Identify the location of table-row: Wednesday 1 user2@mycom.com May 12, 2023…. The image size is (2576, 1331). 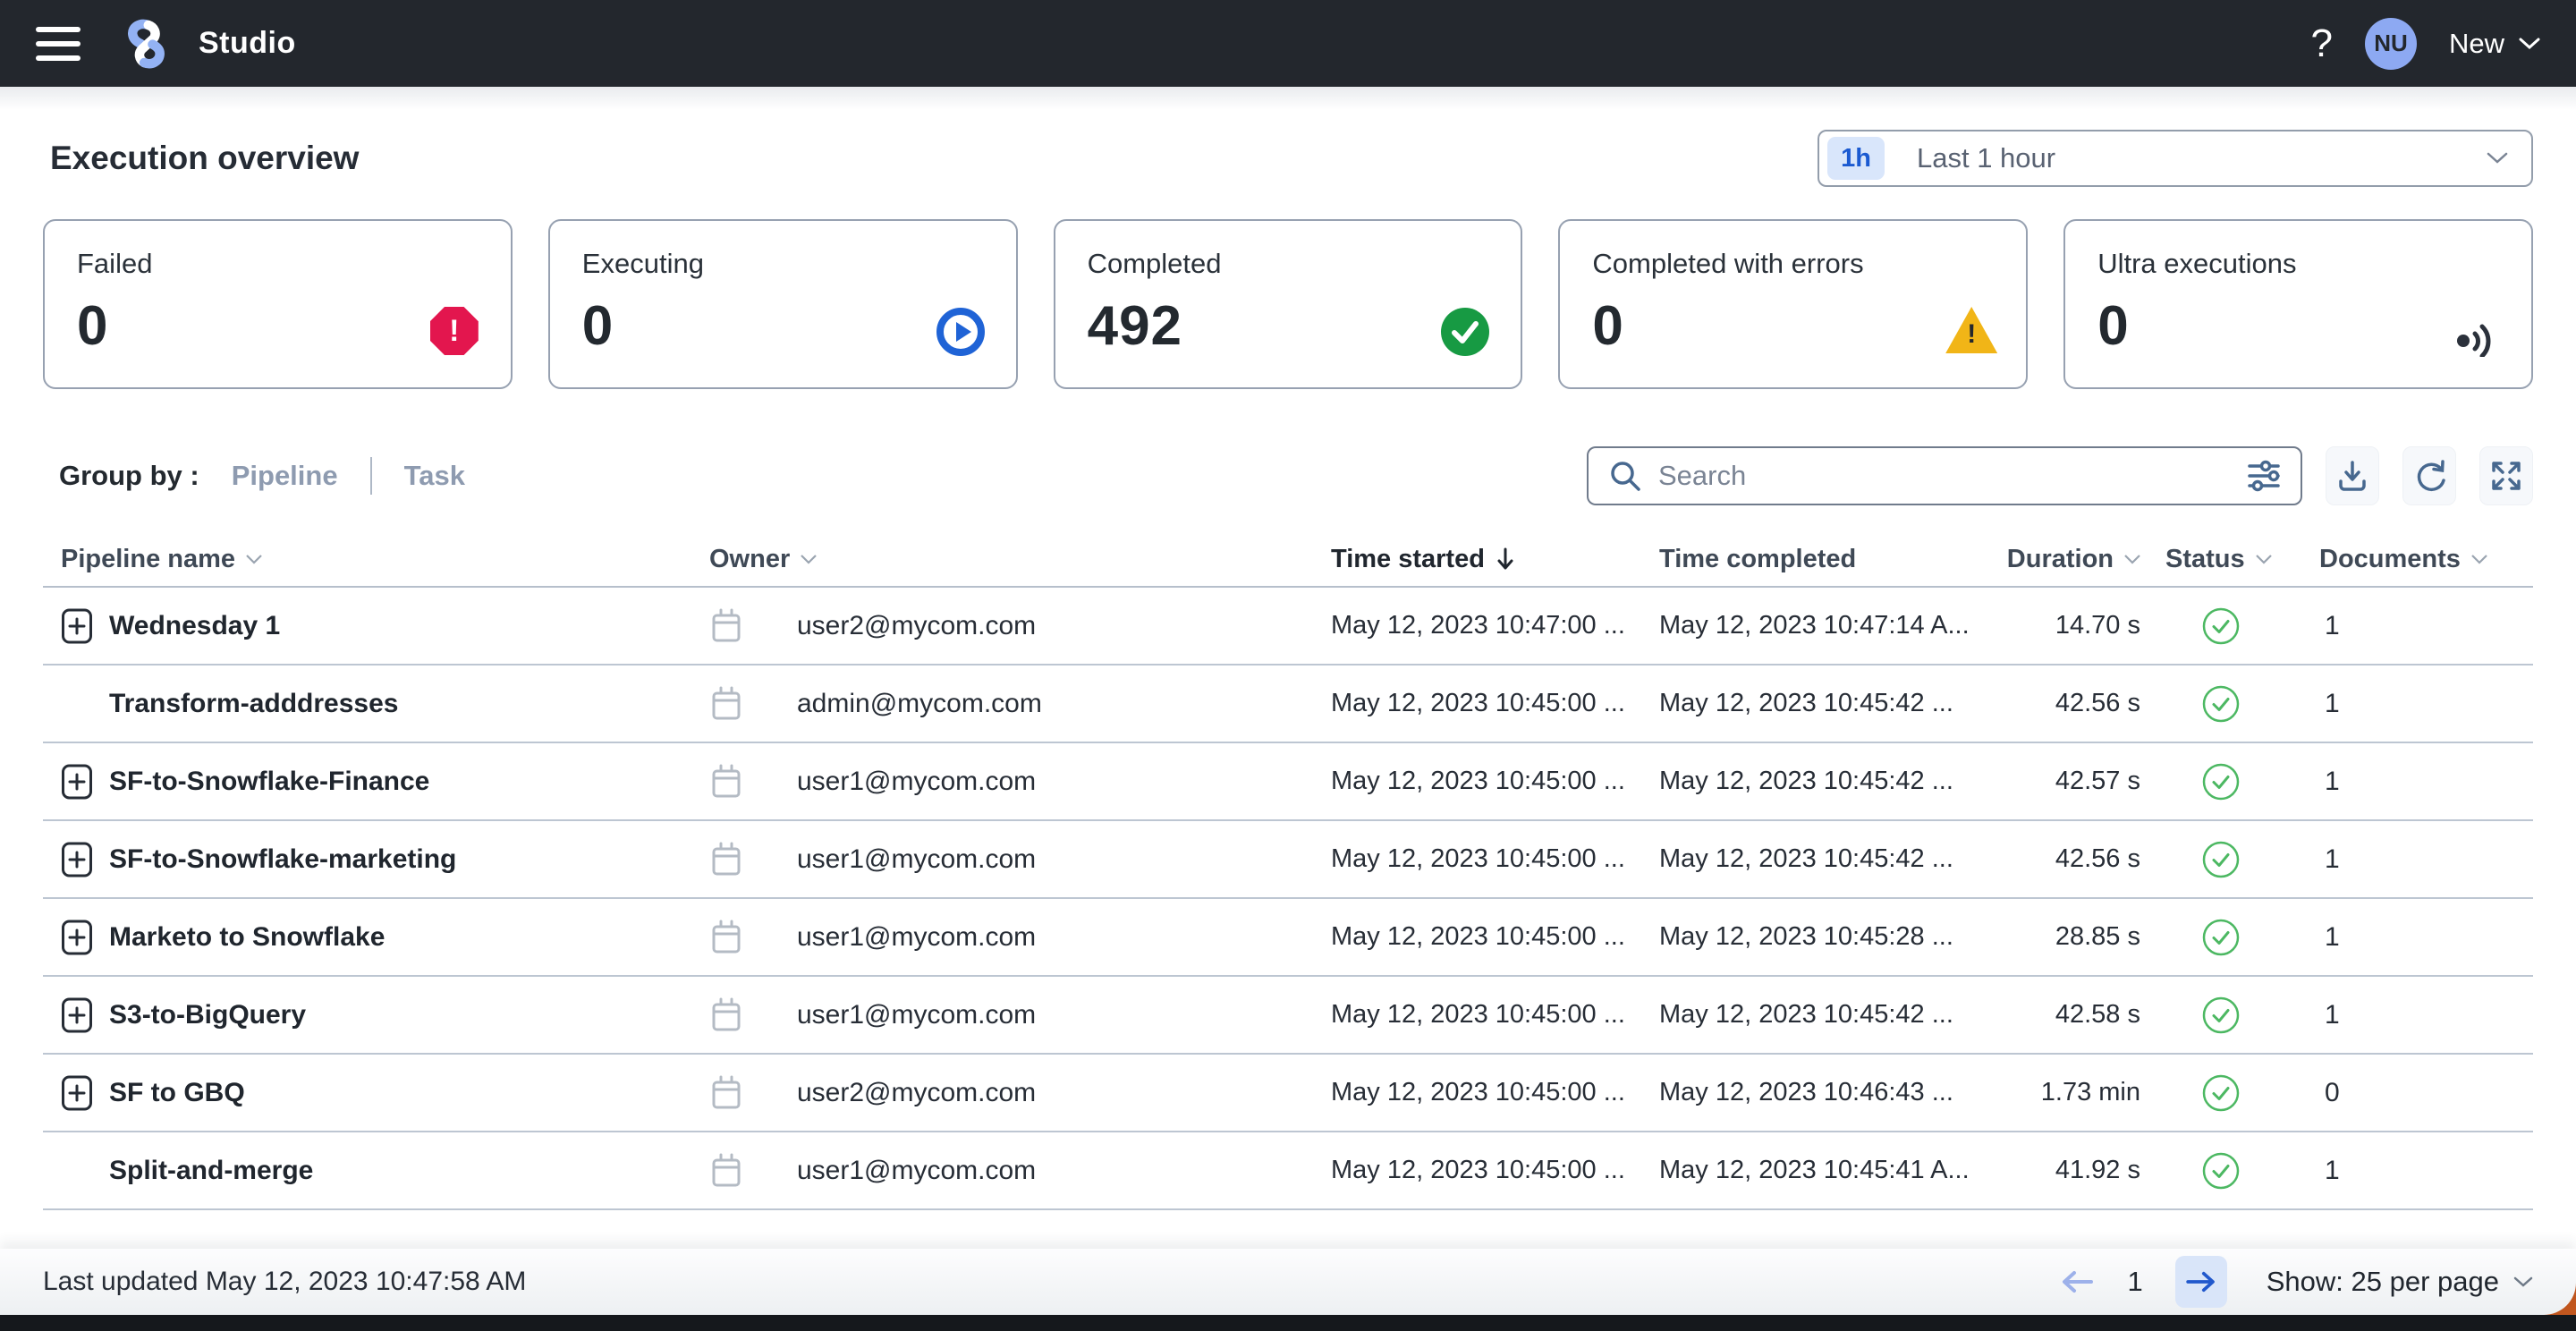
(1288, 627).